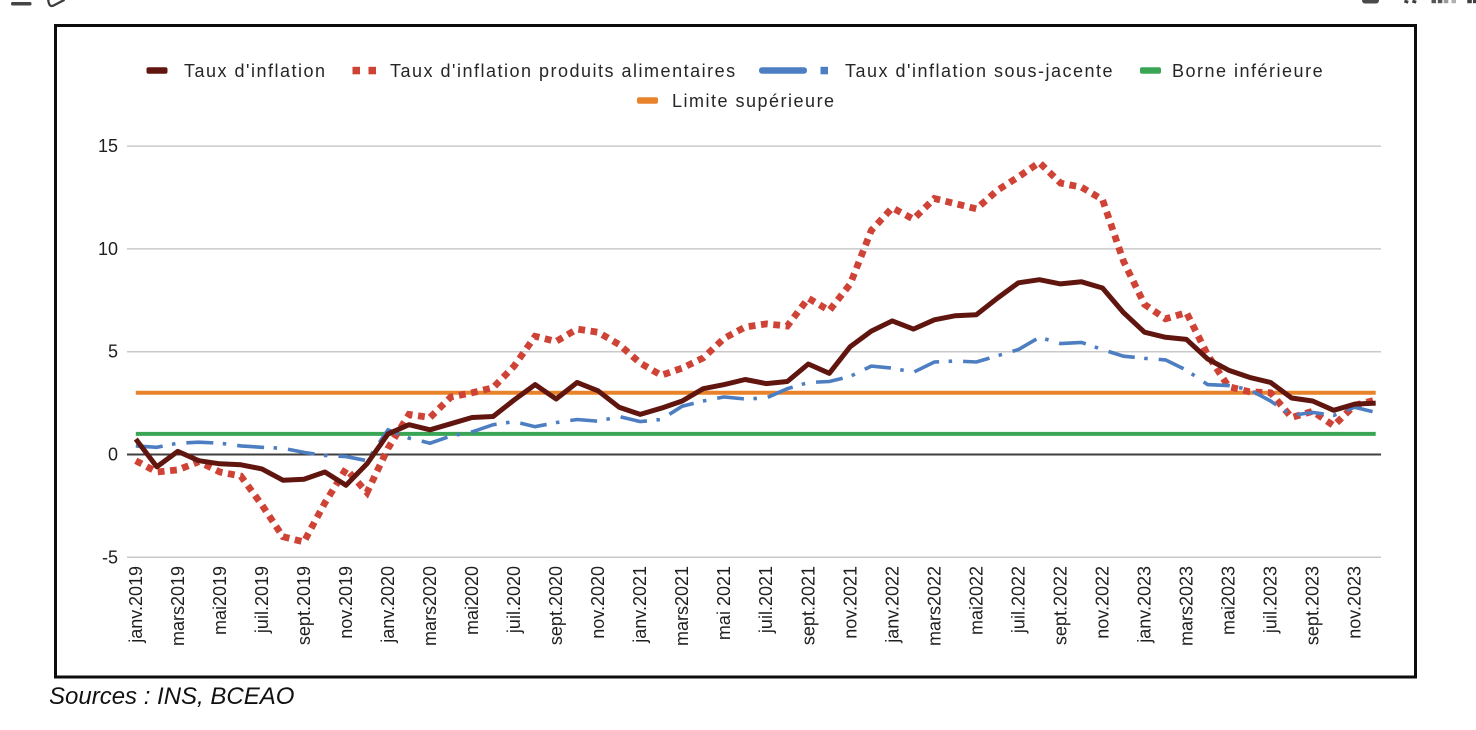  What do you see at coordinates (1355, 602) in the screenshot?
I see `svg-text: nov.2023` at bounding box center [1355, 602].